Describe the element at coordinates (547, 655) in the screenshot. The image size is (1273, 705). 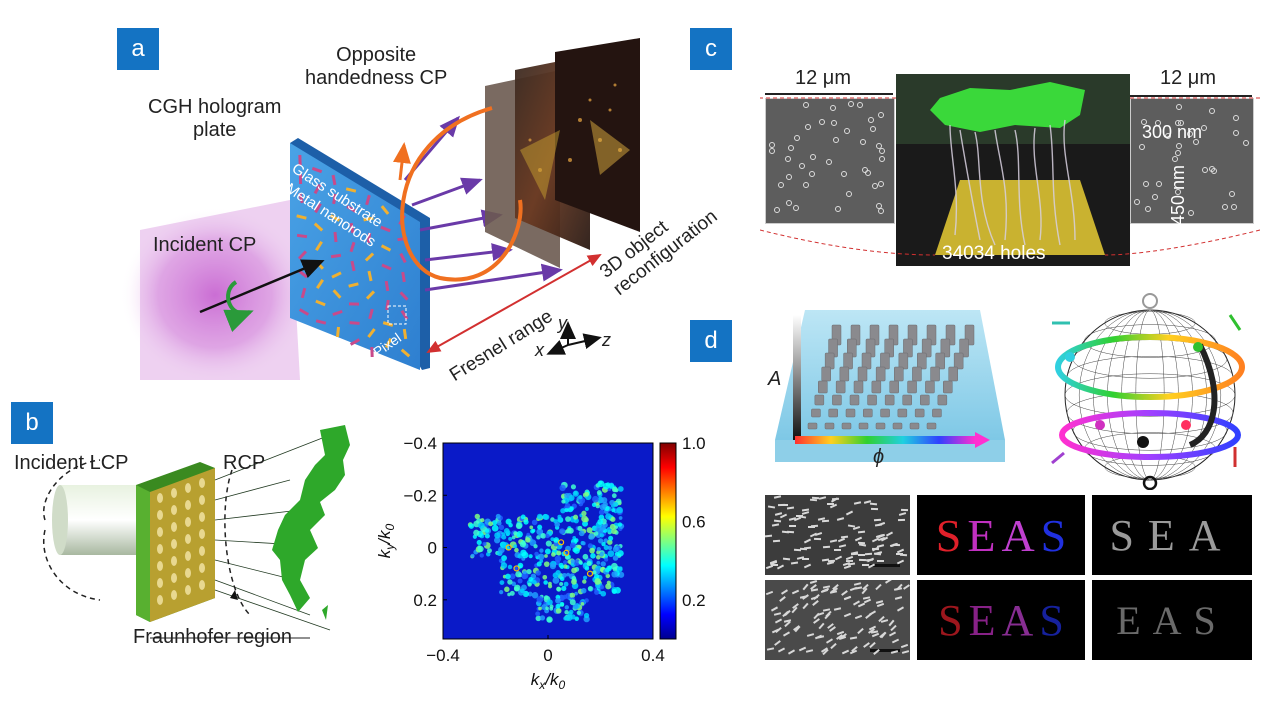
I see `x-tick-label: 0` at that location.